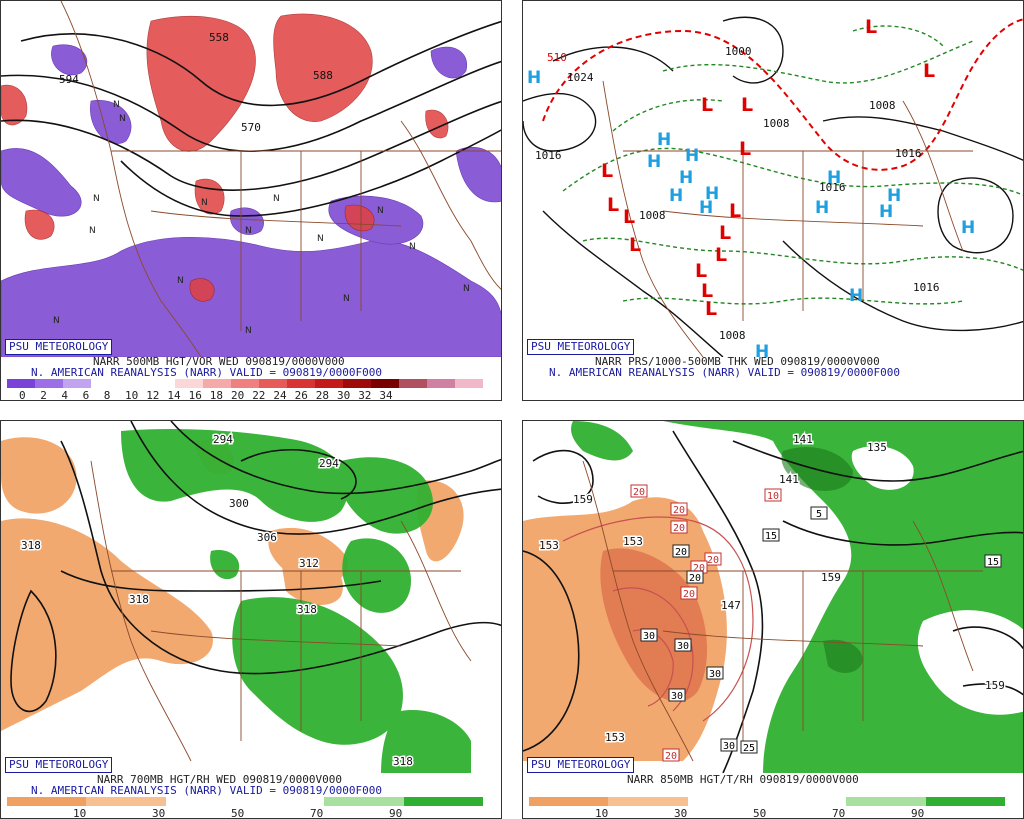  What do you see at coordinates (259, 395) in the screenshot?
I see `colorbar-tick-label: 22` at bounding box center [259, 395].